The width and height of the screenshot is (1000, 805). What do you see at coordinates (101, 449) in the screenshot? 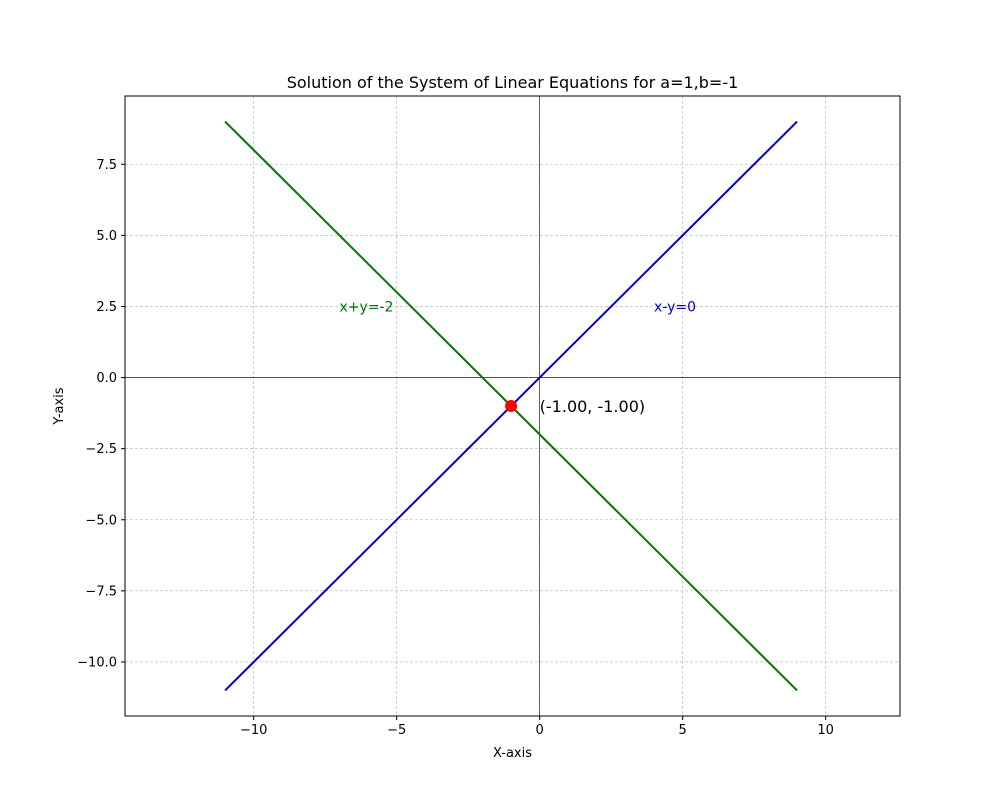
I see `y-tick-label: −2.5` at bounding box center [101, 449].